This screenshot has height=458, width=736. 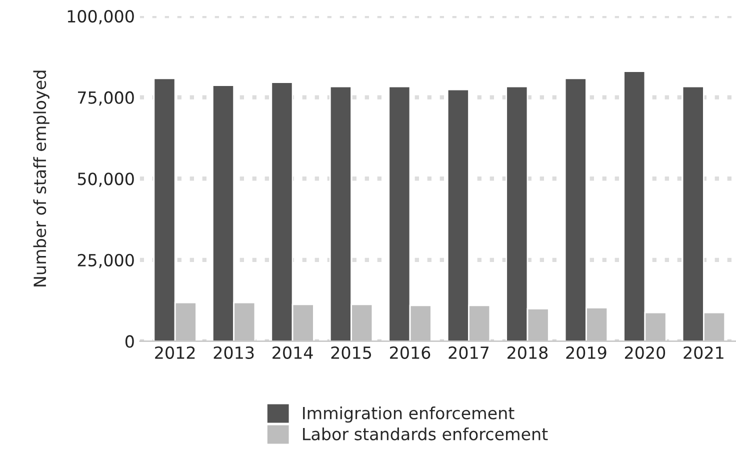 What do you see at coordinates (704, 352) in the screenshot?
I see `x-tick-label: 2021` at bounding box center [704, 352].